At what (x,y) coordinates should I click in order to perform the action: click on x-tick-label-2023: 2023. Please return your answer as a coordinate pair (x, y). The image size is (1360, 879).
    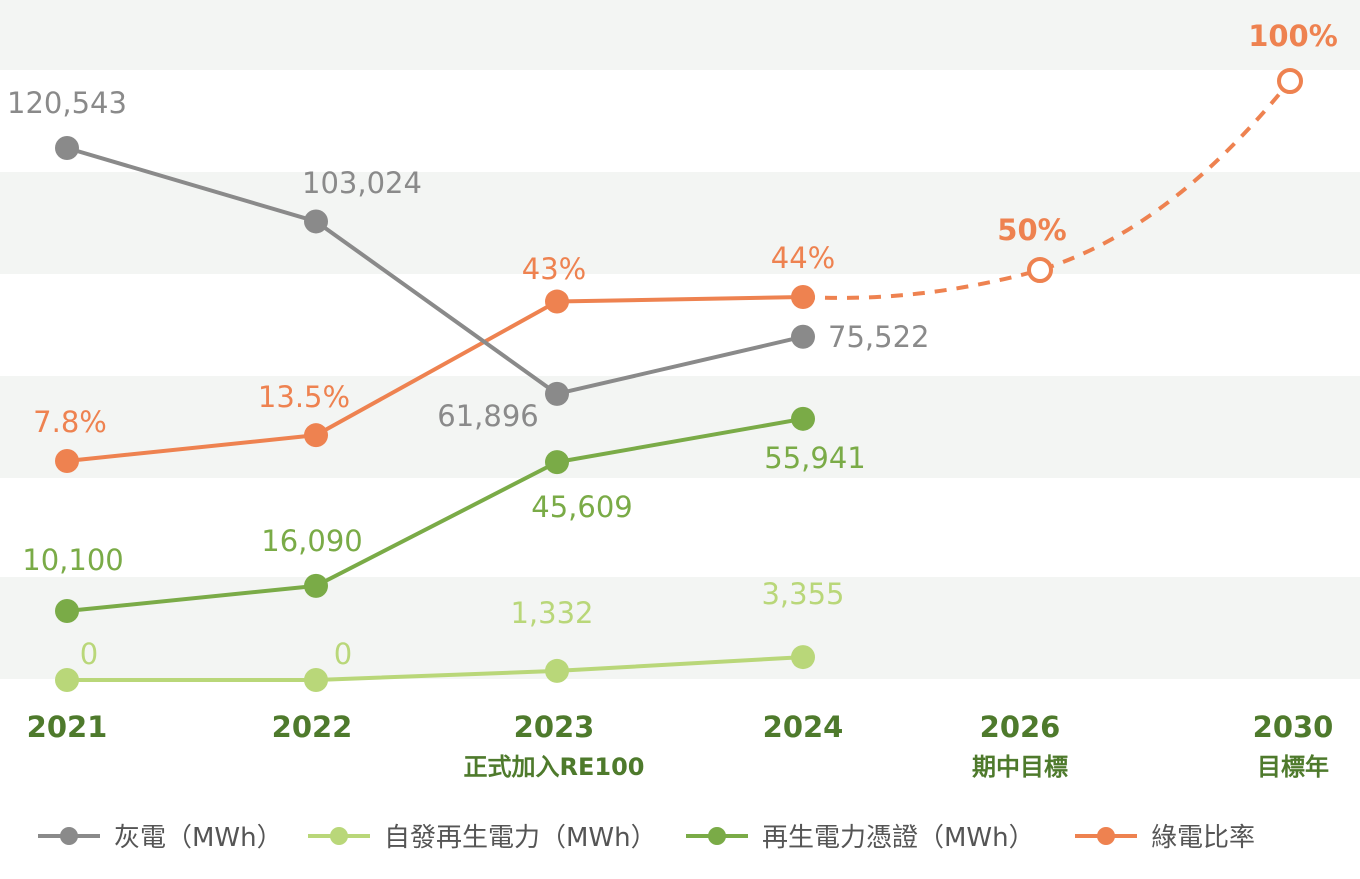
    Looking at the image, I should click on (554, 727).